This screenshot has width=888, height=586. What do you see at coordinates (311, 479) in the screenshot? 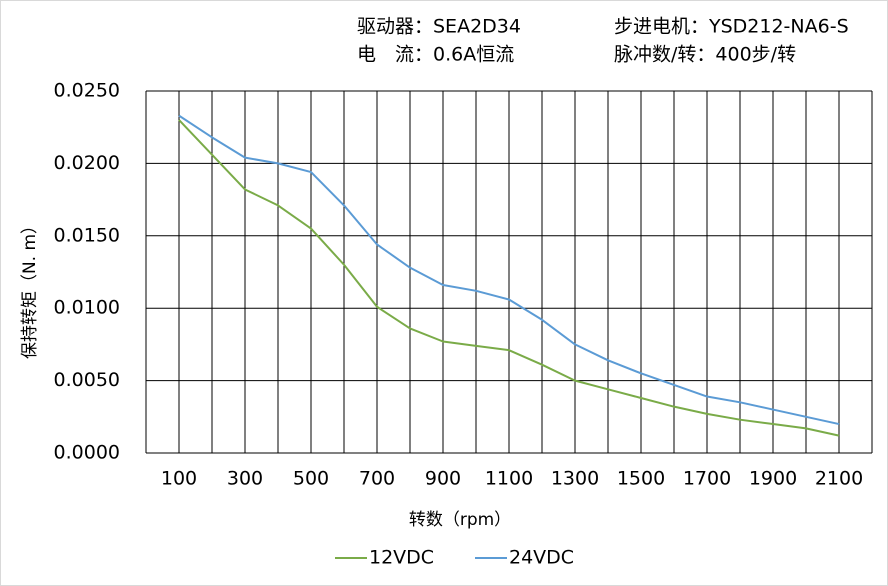
I see `x-tick-label: 500` at bounding box center [311, 479].